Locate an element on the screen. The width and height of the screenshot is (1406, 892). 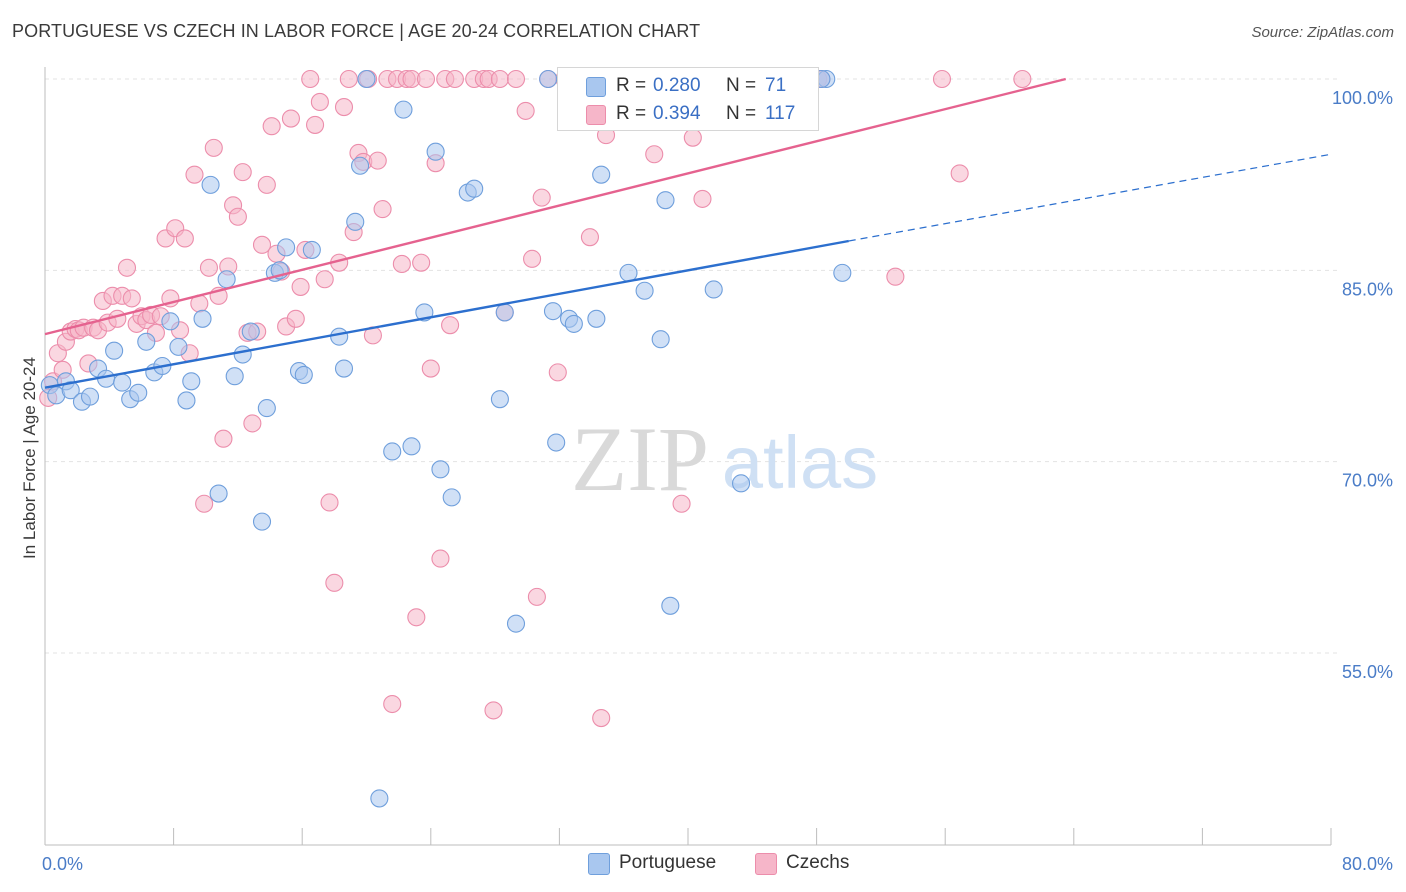
y-tick-label: 85.0% is located at coordinates (1367, 289).